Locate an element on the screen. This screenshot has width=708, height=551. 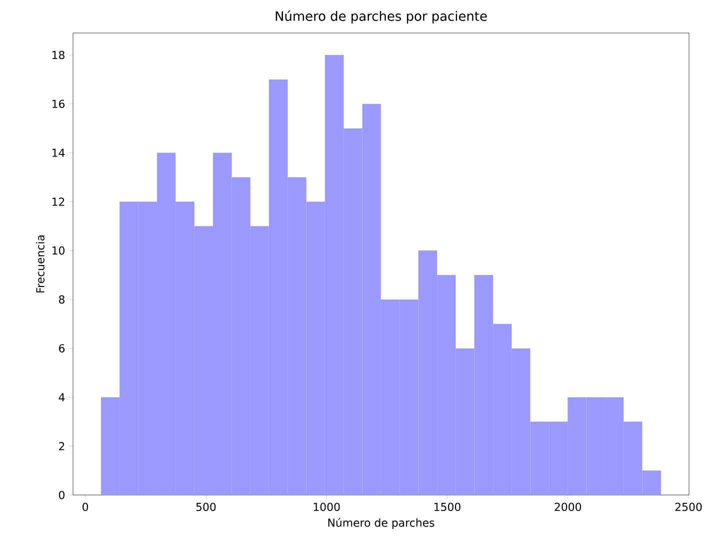
x-tick-label: 2500 is located at coordinates (688, 507).